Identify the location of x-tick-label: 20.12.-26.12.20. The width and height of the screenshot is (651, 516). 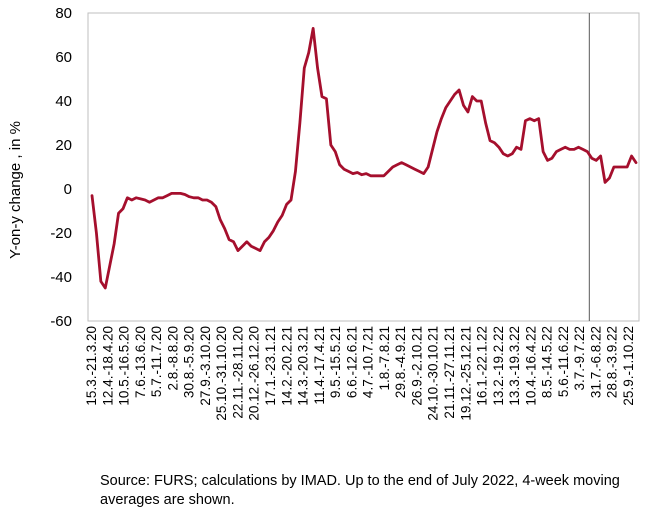
(254, 373).